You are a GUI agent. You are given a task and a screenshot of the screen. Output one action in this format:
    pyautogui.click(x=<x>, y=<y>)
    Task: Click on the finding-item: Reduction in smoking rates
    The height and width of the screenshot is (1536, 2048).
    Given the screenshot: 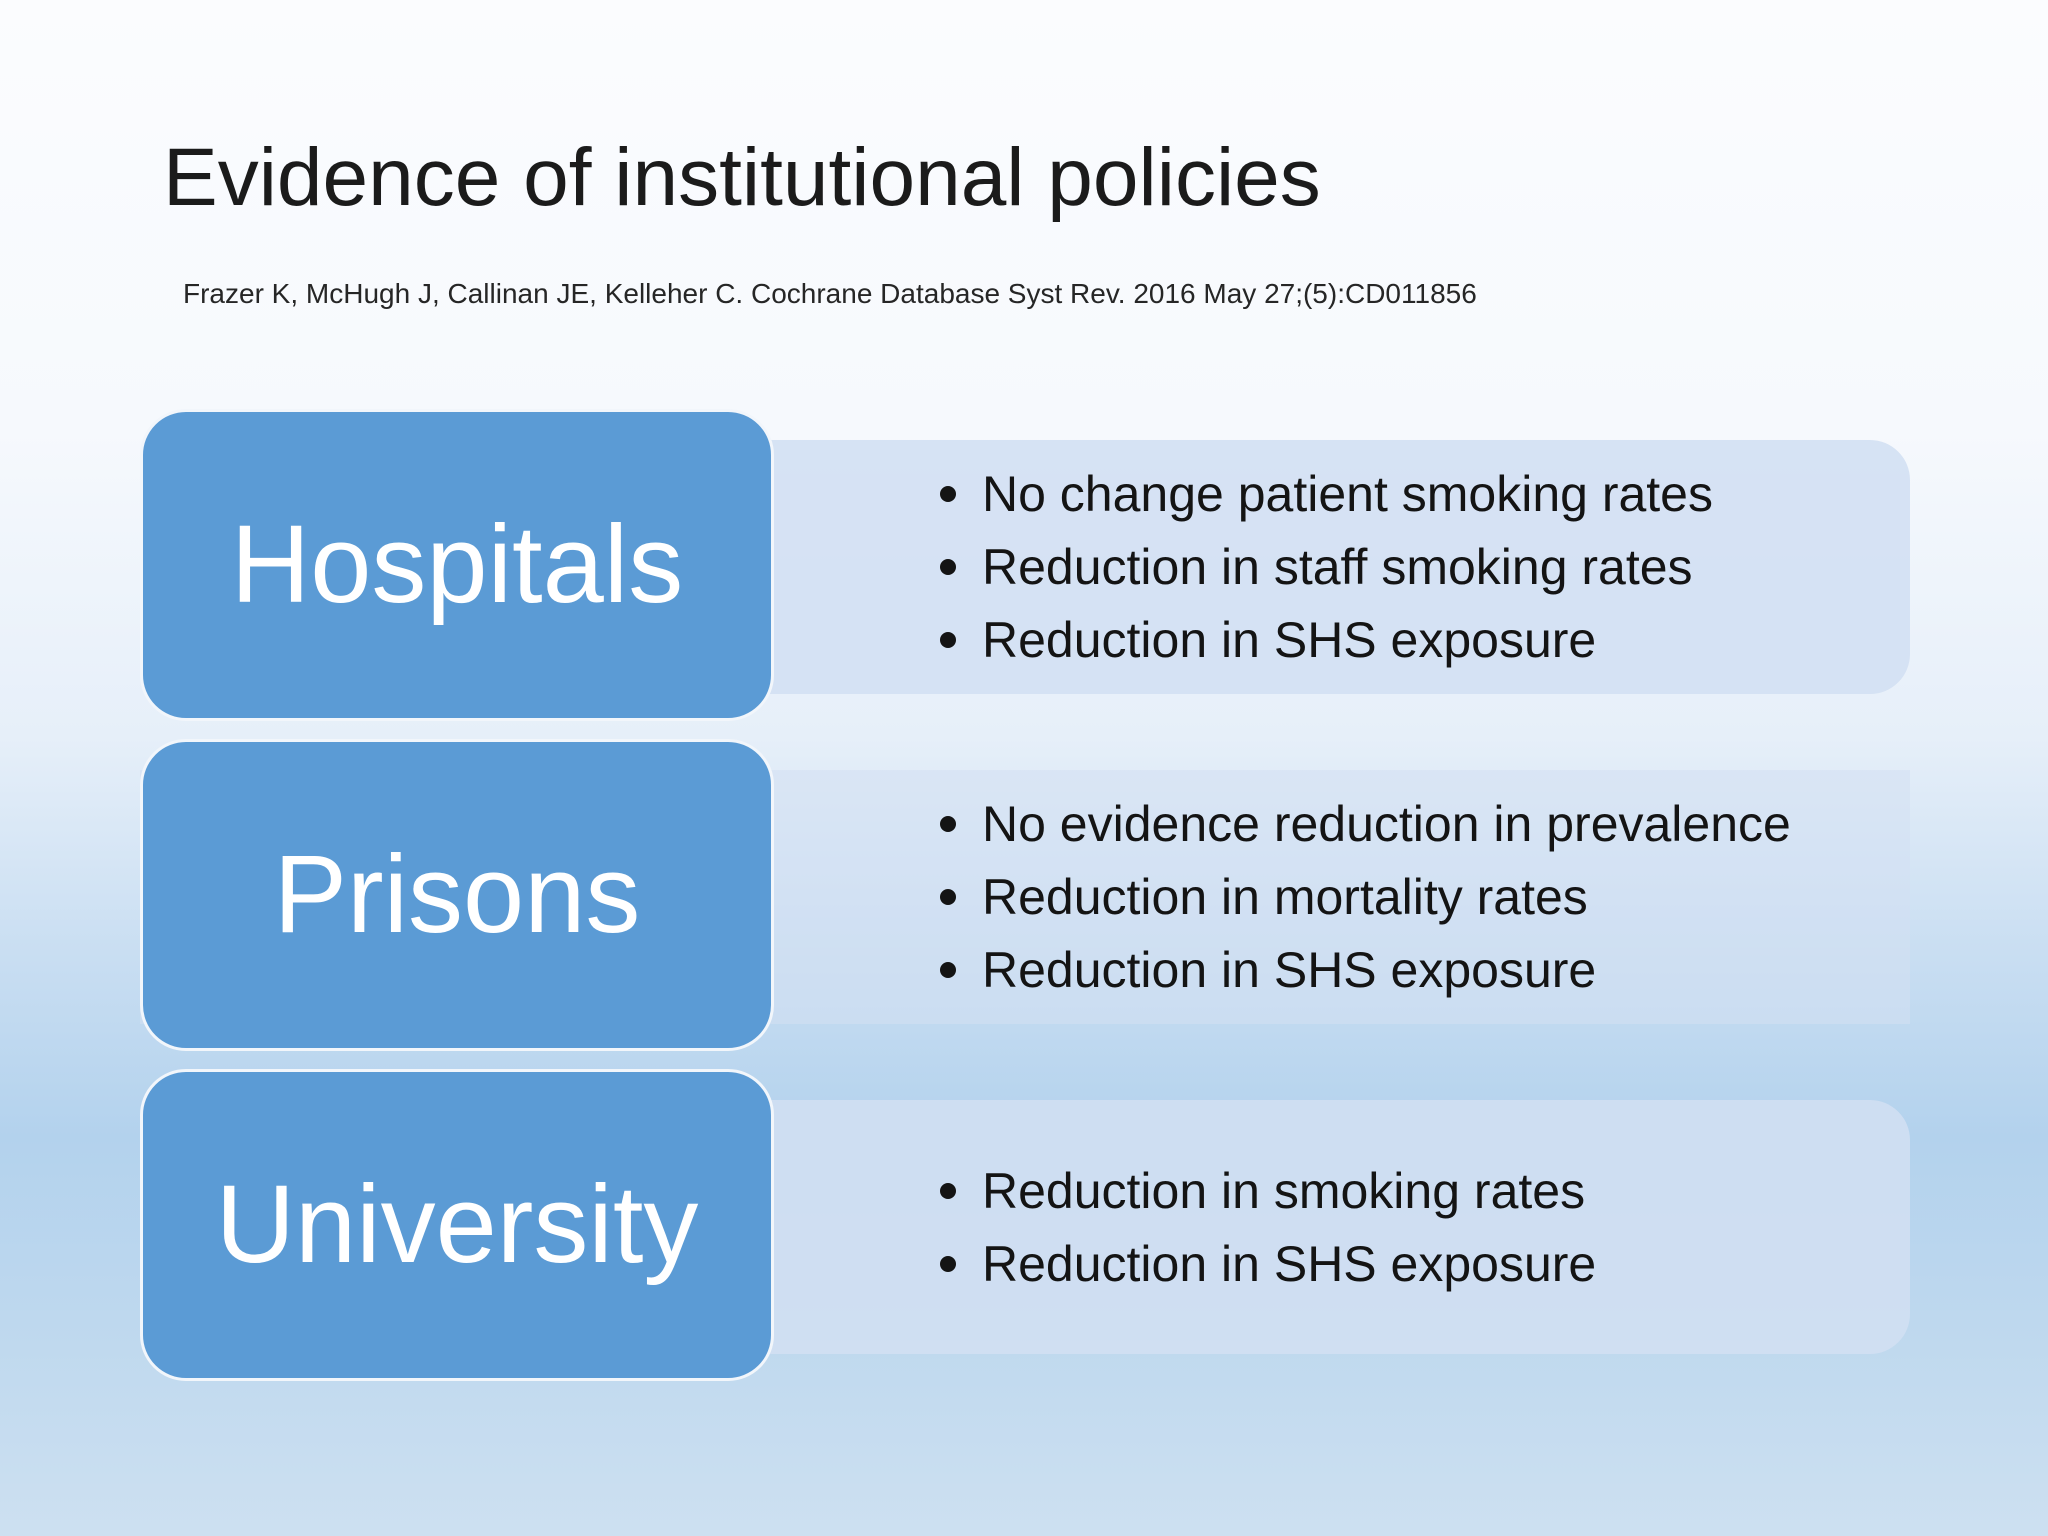 What is the action you would take?
    pyautogui.click(x=1268, y=1190)
    